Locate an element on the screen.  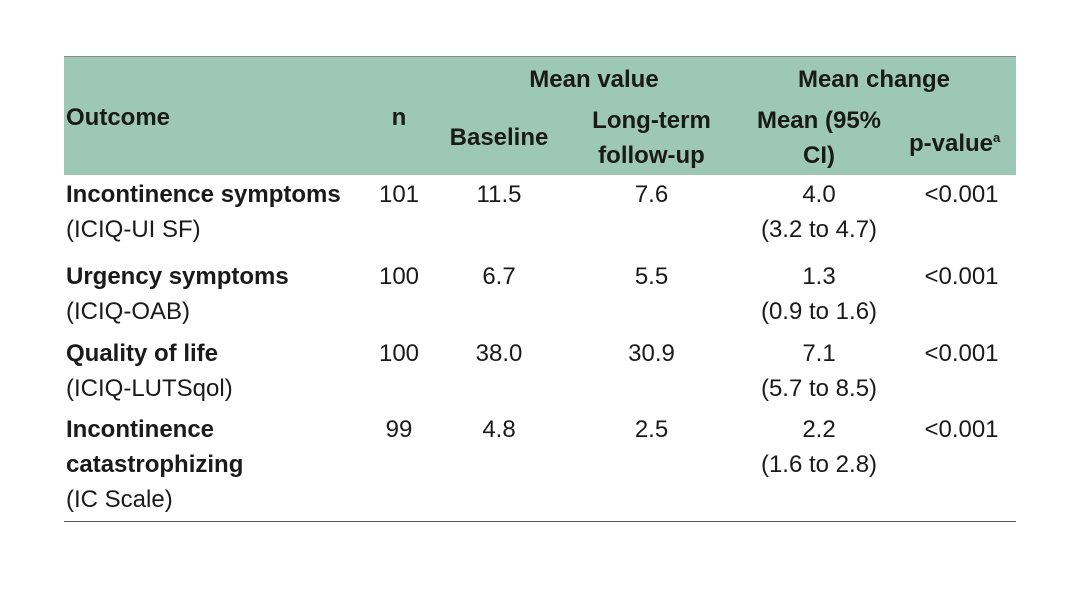
outcome-name: catastrophizing is located at coordinates (155, 464).